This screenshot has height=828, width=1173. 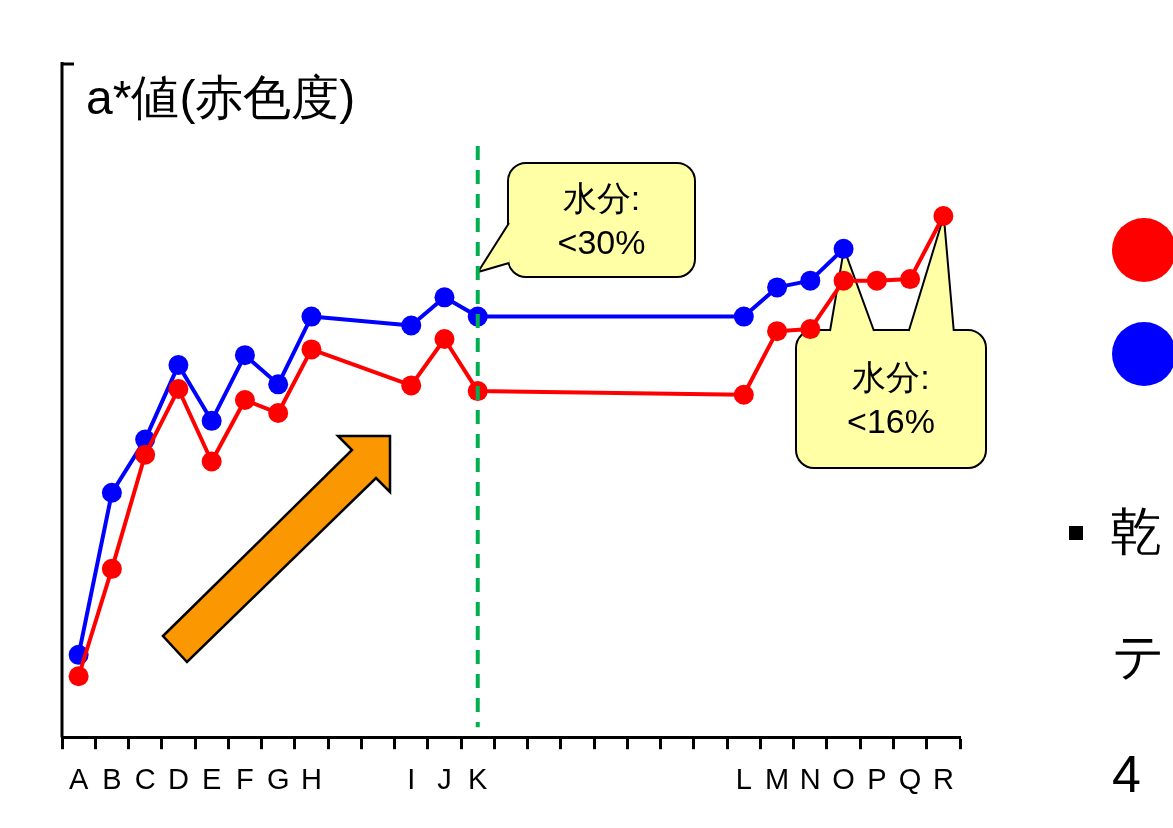 I want to click on annotation: 水分: <16%, so click(x=890, y=399).